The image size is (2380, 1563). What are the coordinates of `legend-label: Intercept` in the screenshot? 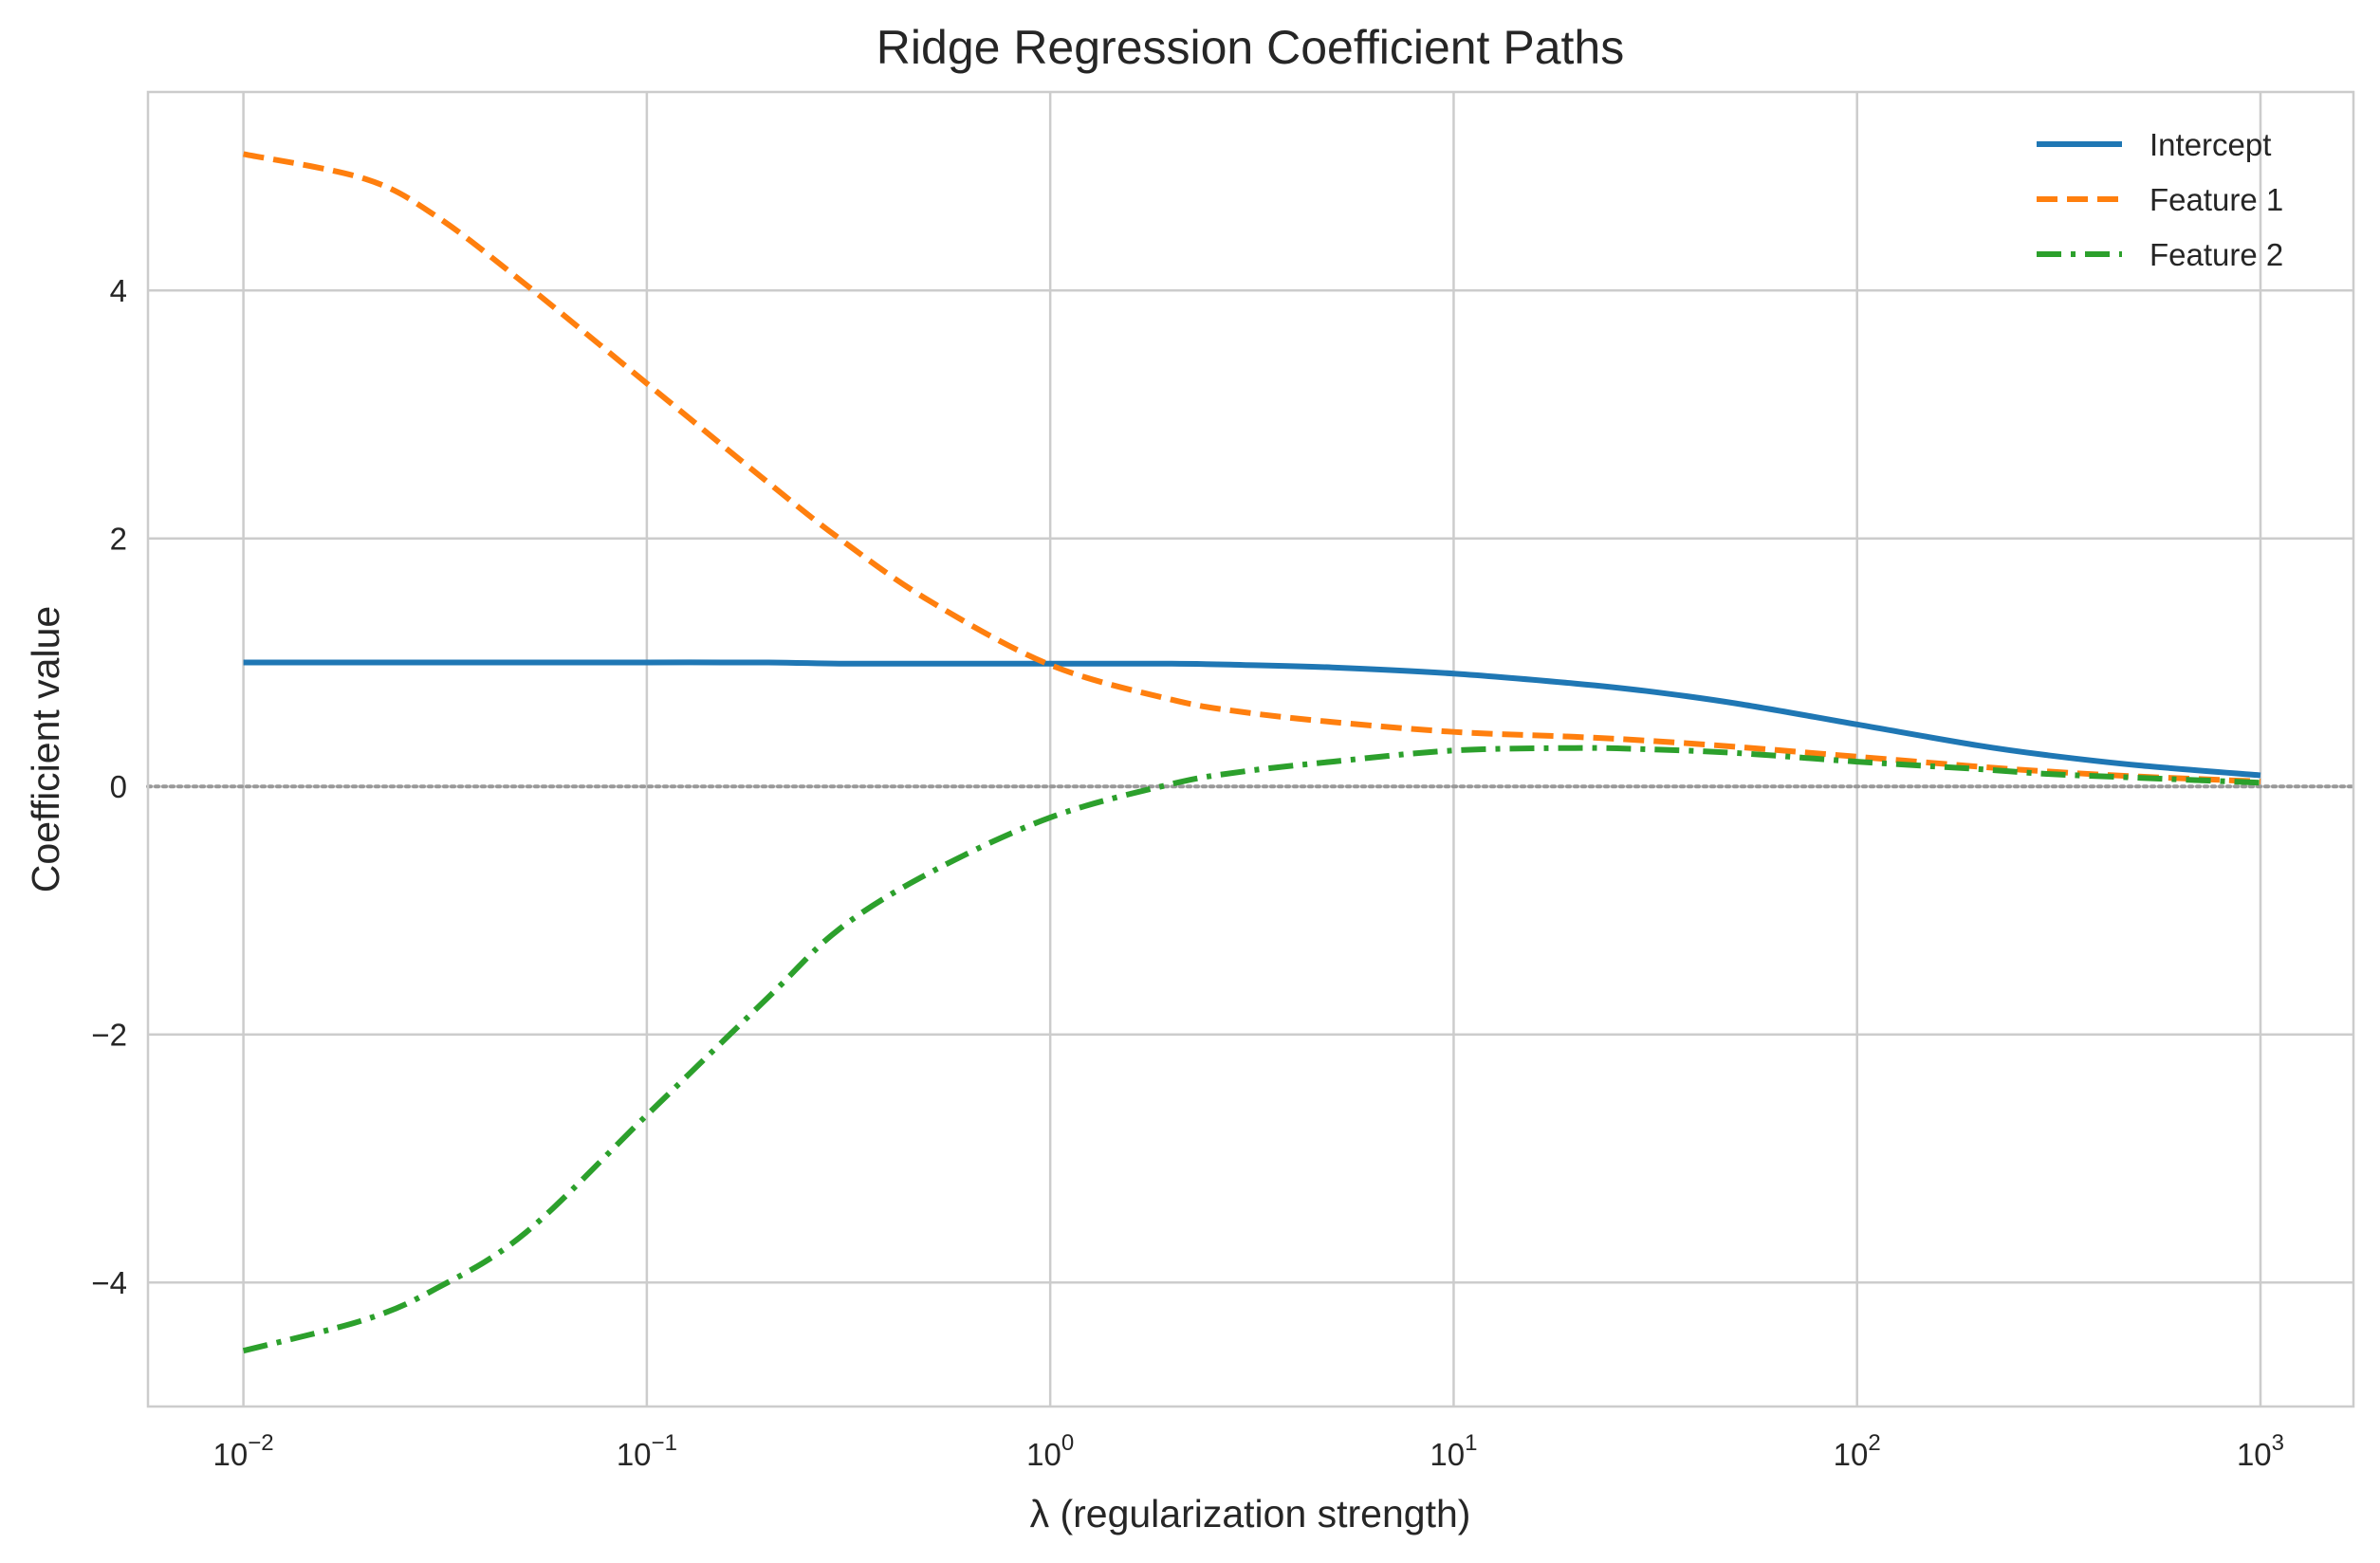 It's located at (2210, 144).